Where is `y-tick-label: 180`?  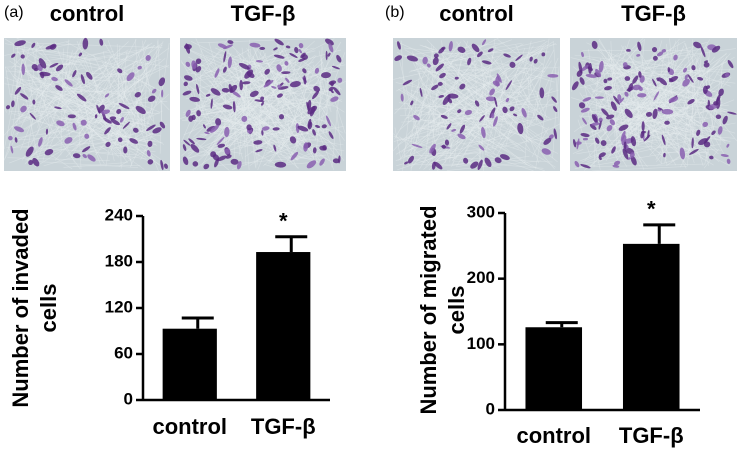 y-tick-label: 180 is located at coordinates (119, 260).